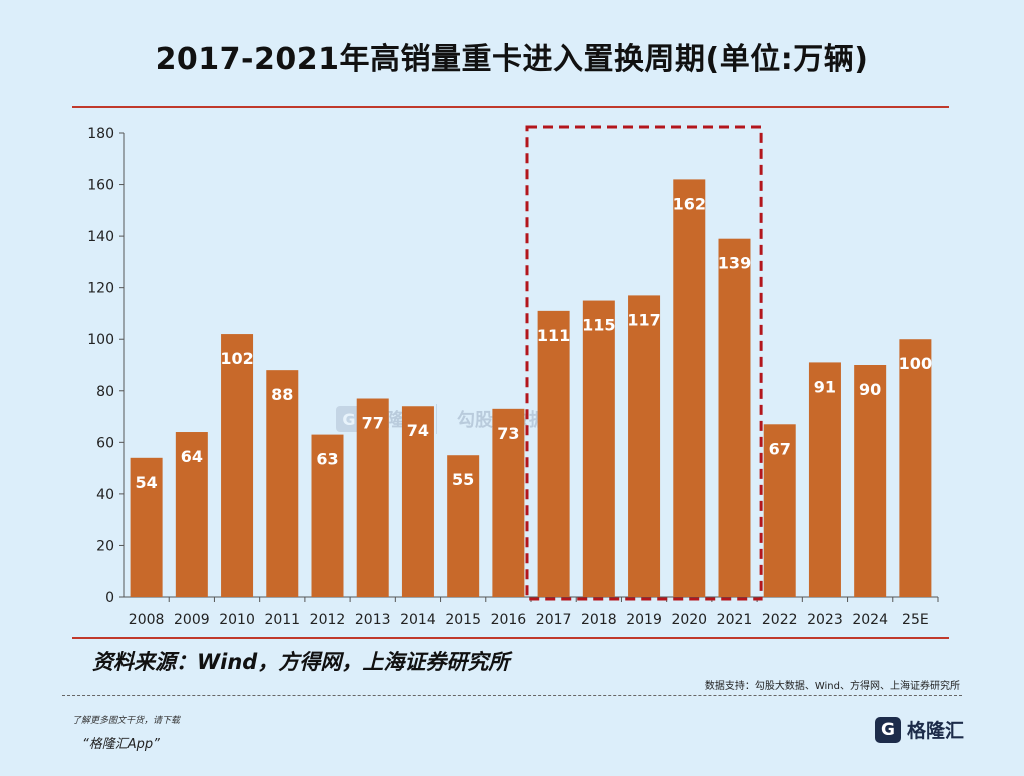 The width and height of the screenshot is (1024, 776). What do you see at coordinates (100, 134) in the screenshot?
I see `y-tick-label: 180` at bounding box center [100, 134].